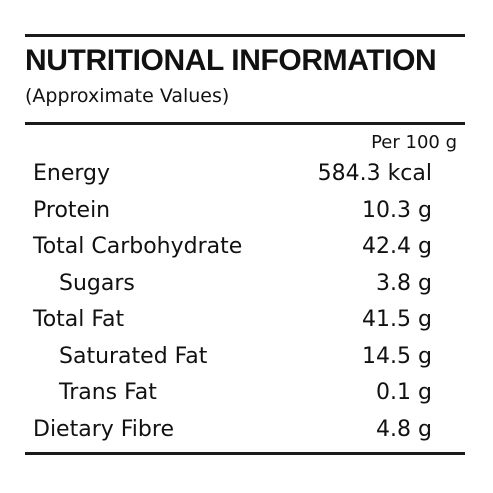 Image resolution: width=493 pixels, height=493 pixels. I want to click on nutrient-label: Protein, so click(72, 210).